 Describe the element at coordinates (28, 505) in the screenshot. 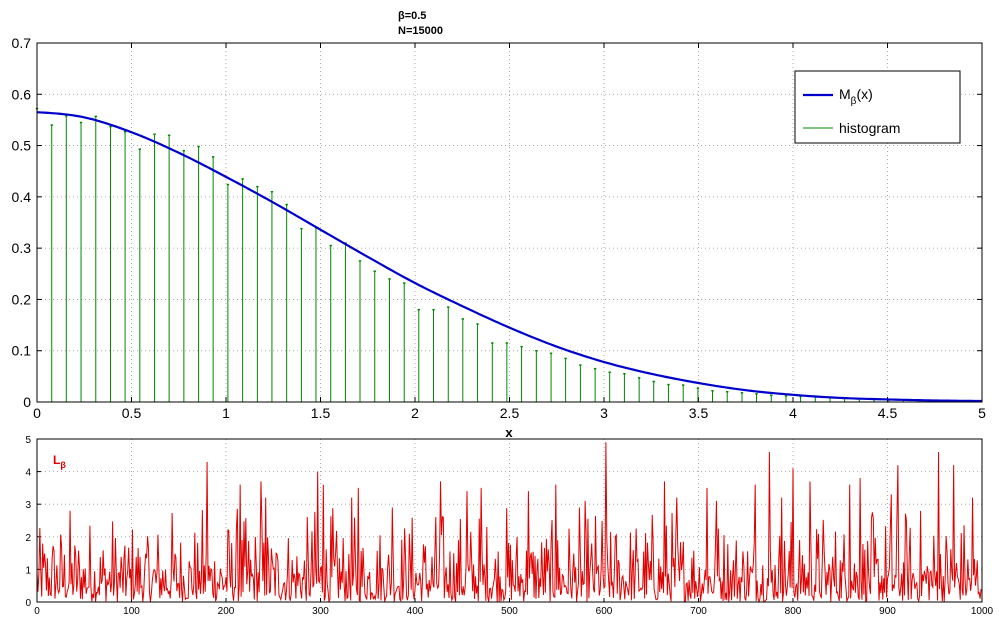

I see `bottom-y-tick-label: 3` at that location.